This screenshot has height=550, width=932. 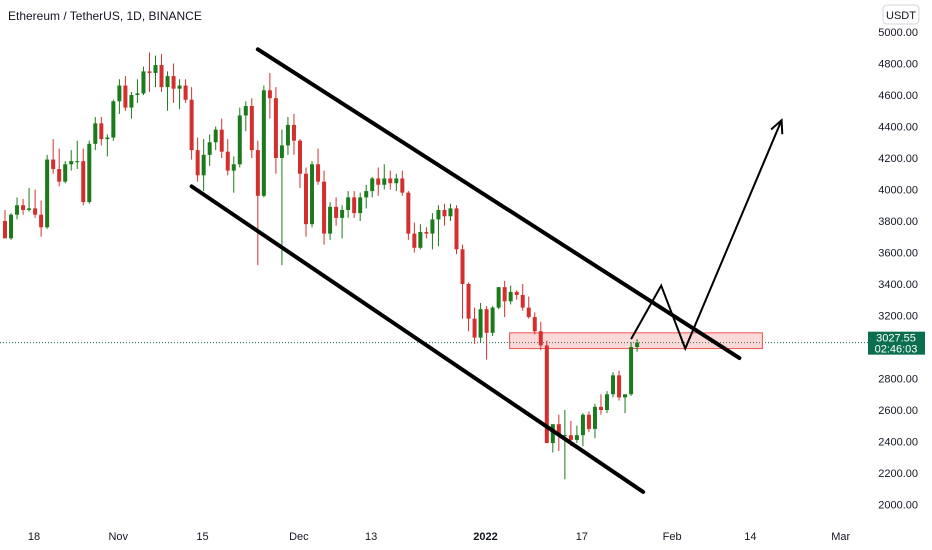 I want to click on y-tick-label: 4400.00, so click(x=898, y=128).